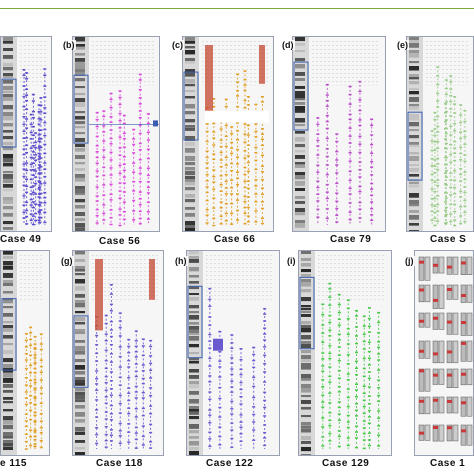 Image resolution: width=474 pixels, height=474 pixels. I want to click on caption-a: Case 49, so click(21, 239).